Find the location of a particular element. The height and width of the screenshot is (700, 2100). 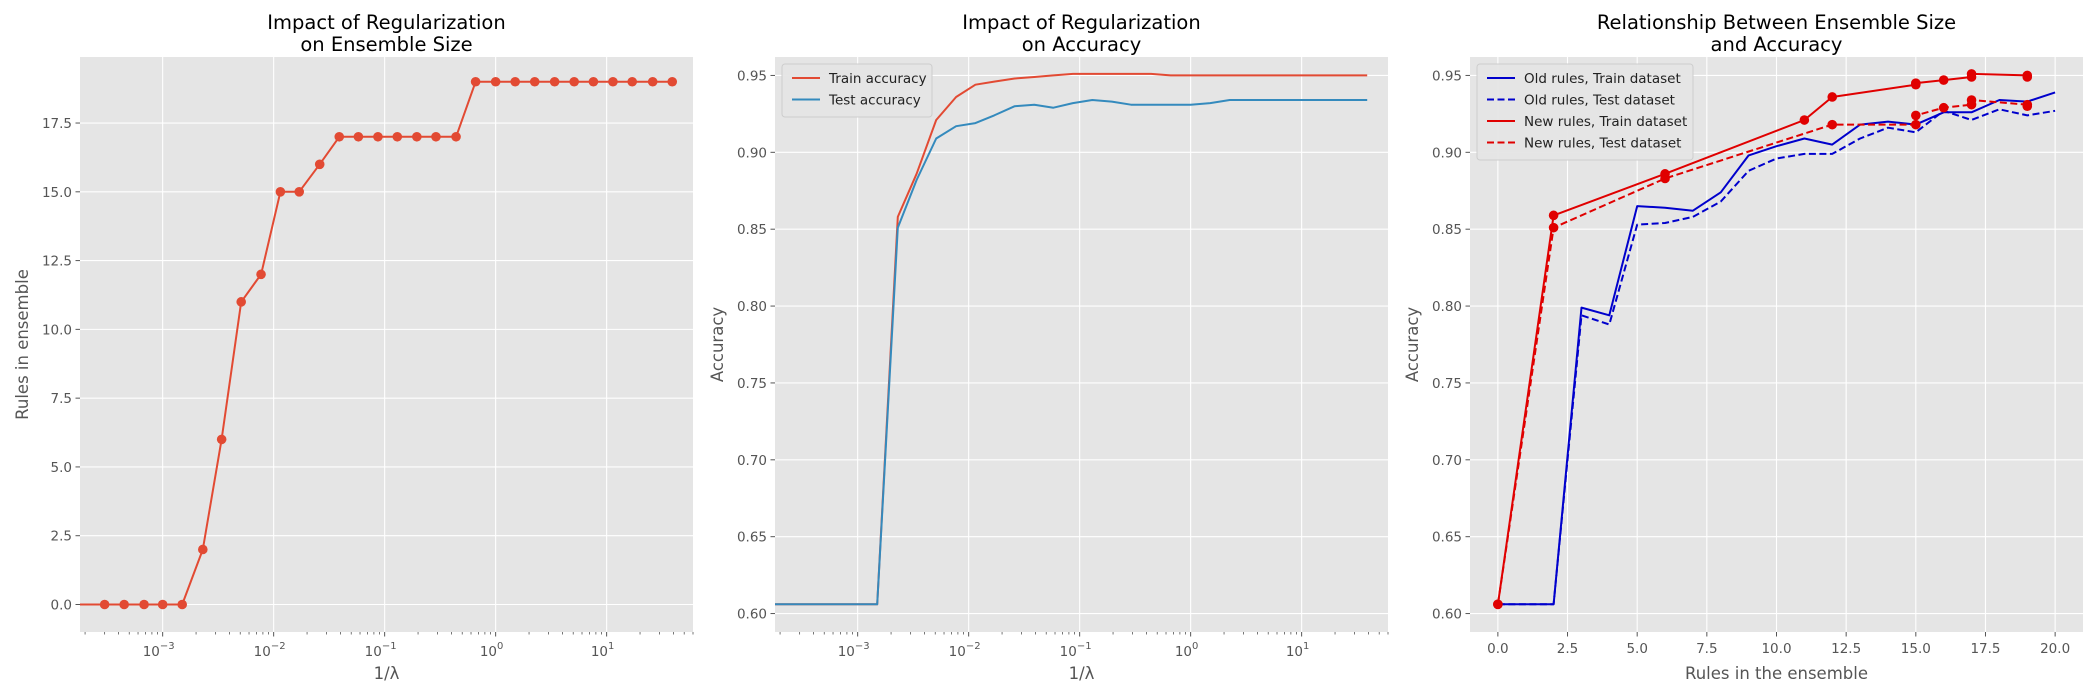

x-tick-label: 10⁻³ is located at coordinates (159, 650).